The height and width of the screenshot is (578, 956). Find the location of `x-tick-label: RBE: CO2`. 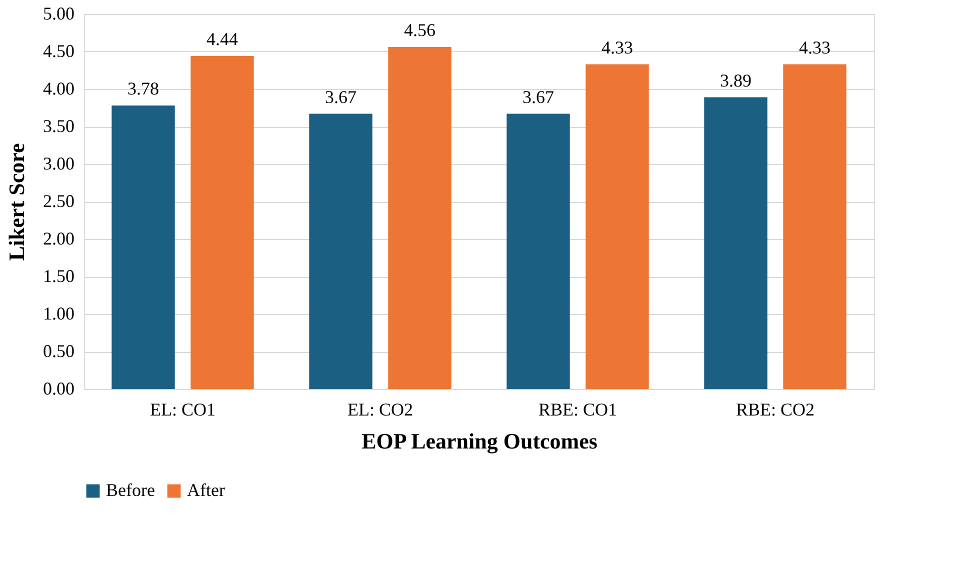

x-tick-label: RBE: CO2 is located at coordinates (775, 410).